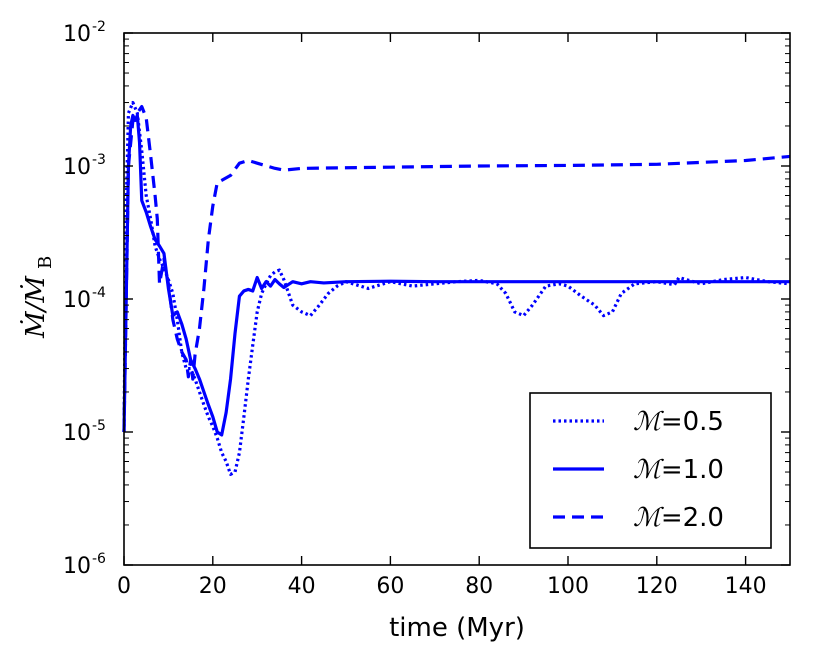  I want to click on y-tick-label: 10 -4, so click(84, 299).